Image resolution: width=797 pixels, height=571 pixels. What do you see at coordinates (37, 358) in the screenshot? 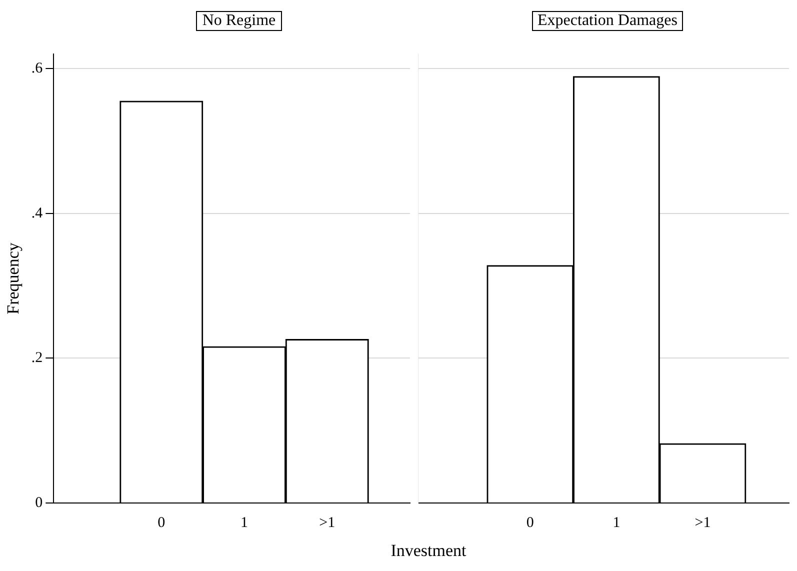
I see `y-tick-label: .2` at bounding box center [37, 358].